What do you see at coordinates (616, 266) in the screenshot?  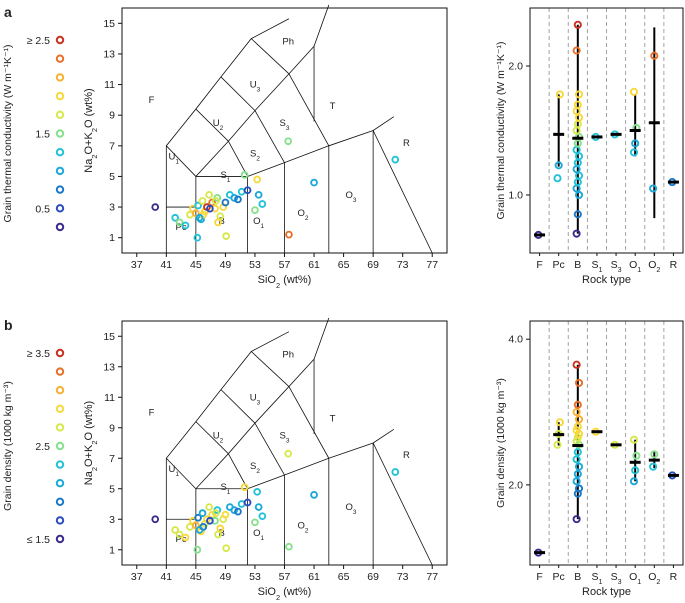 I see `strip-category-label-a-4: S3` at bounding box center [616, 266].